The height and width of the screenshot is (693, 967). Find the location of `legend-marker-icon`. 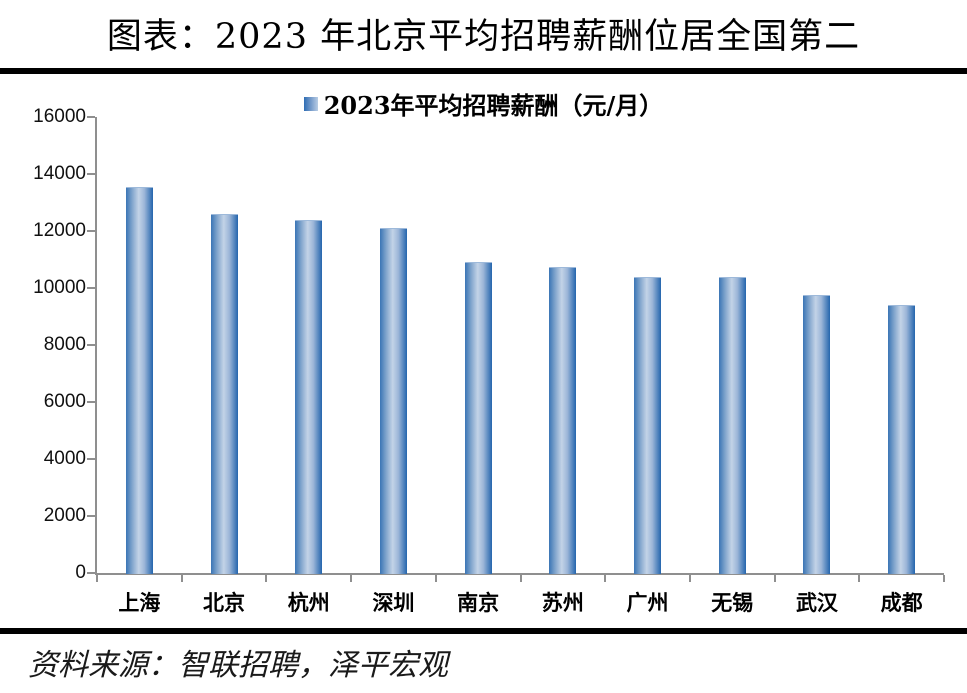

legend-marker-icon is located at coordinates (310, 103).